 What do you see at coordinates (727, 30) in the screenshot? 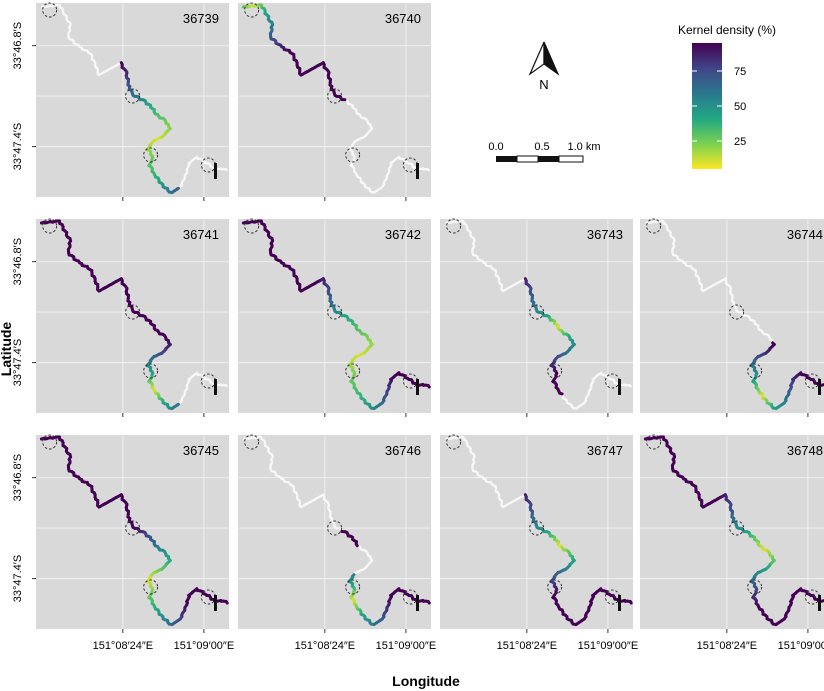
I see `legend-title: Kernel density (%)` at bounding box center [727, 30].